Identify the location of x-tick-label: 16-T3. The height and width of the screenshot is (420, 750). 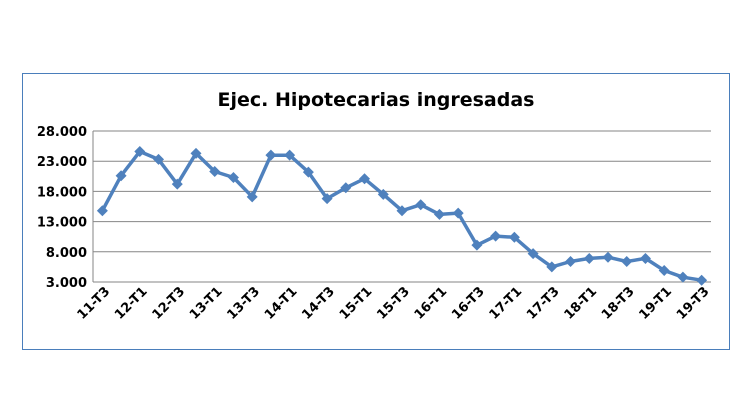
(468, 303).